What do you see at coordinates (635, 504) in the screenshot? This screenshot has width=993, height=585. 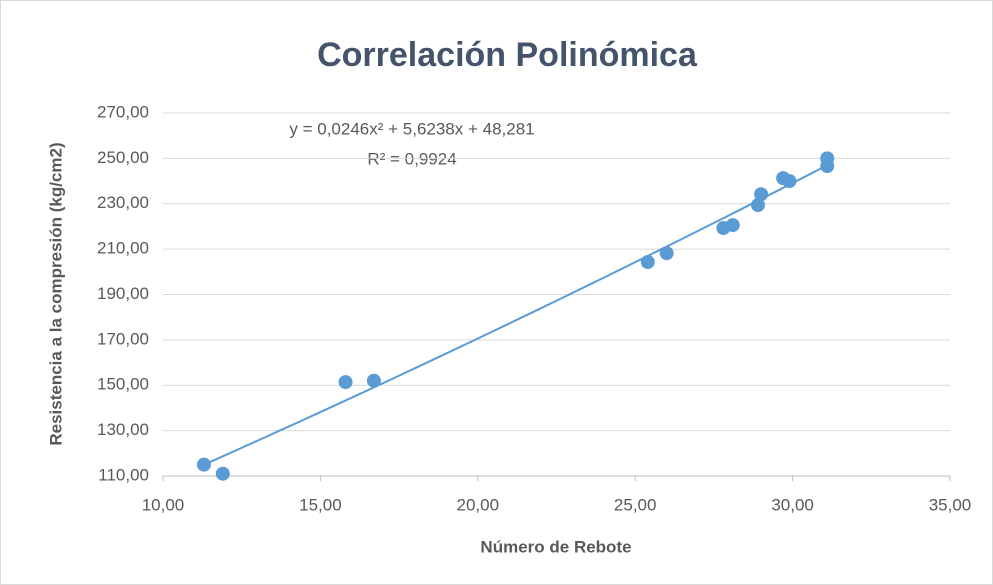 I see `x-tick-label: 25,00` at bounding box center [635, 504].